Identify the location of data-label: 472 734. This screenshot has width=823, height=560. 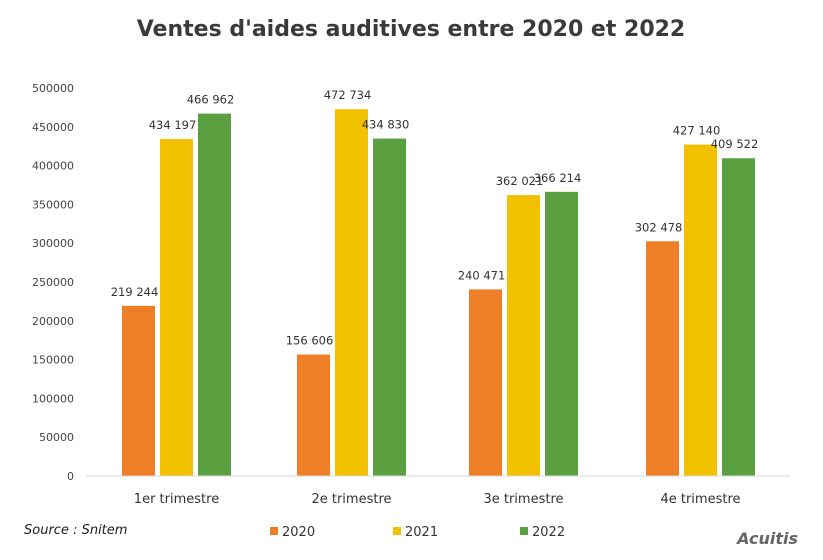
(348, 95).